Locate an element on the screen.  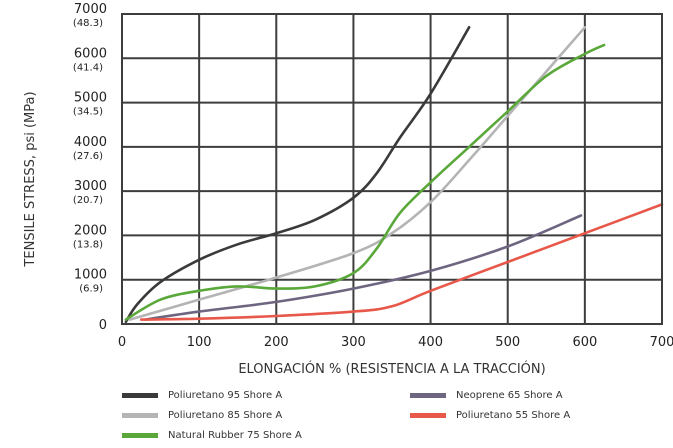
y-tick-sublabel-1: (6.9) is located at coordinates (91, 289).